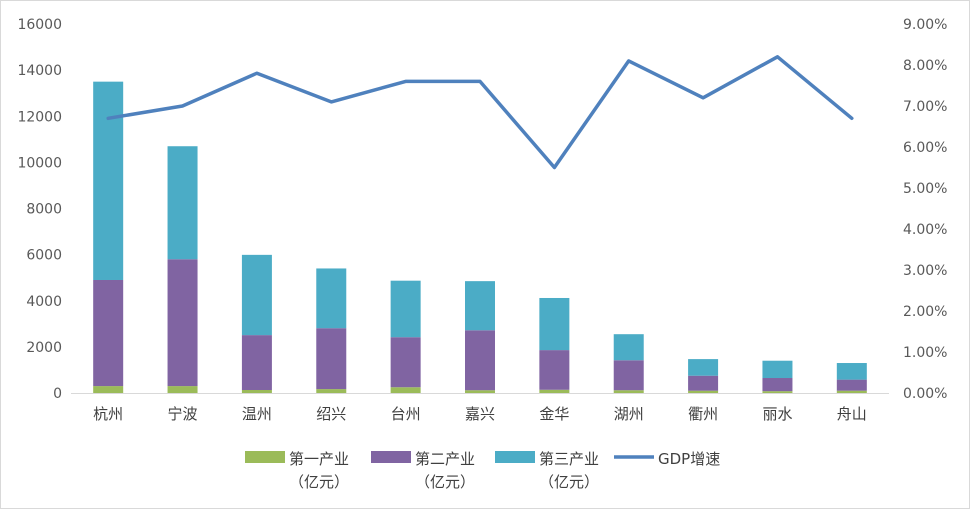 The height and width of the screenshot is (509, 970). Describe the element at coordinates (852, 414) in the screenshot. I see `x-tick-label: 舟山` at that location.